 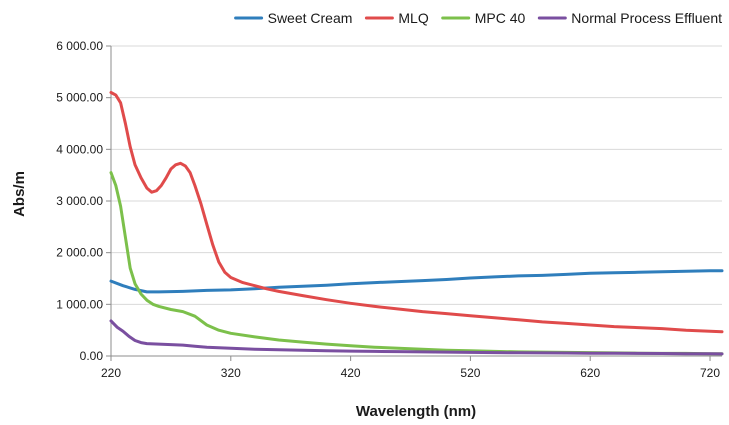 What do you see at coordinates (396, 18) in the screenshot?
I see `legend-item: MLQ` at bounding box center [396, 18].